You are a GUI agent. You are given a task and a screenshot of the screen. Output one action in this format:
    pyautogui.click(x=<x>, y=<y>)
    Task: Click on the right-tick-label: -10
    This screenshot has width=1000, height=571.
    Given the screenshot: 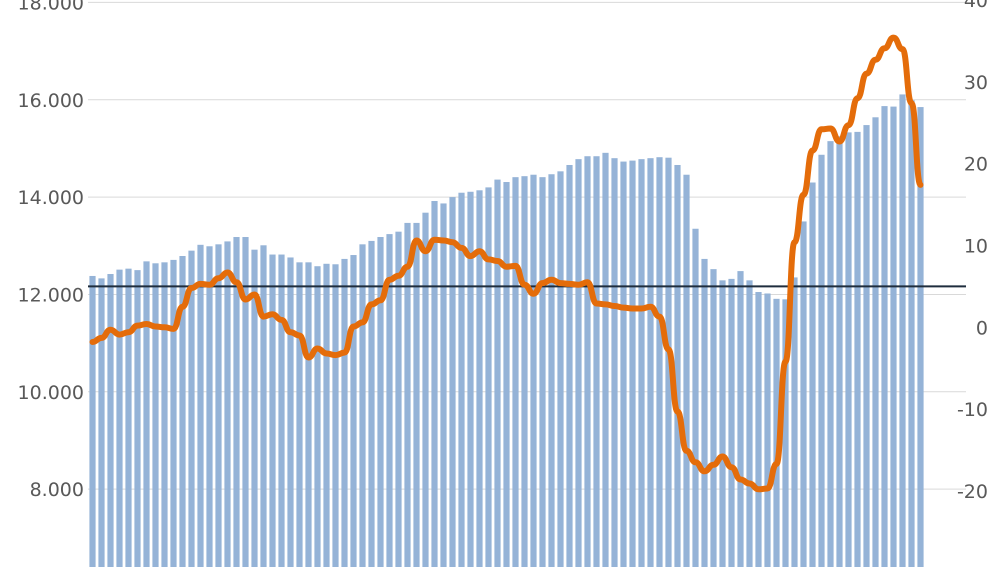 What is the action you would take?
    pyautogui.click(x=972, y=410)
    